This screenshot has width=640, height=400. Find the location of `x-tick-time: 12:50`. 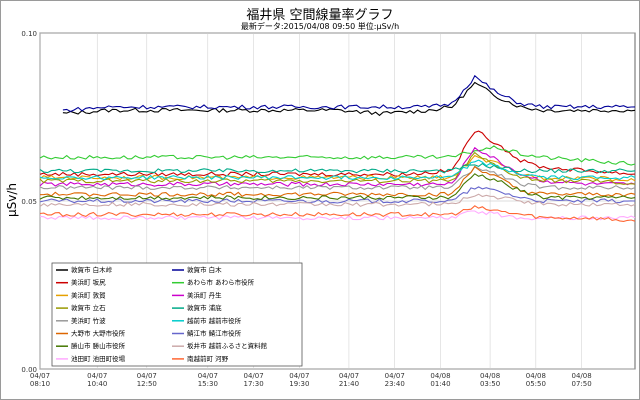

x-tick-time: 12:50 is located at coordinates (147, 384).